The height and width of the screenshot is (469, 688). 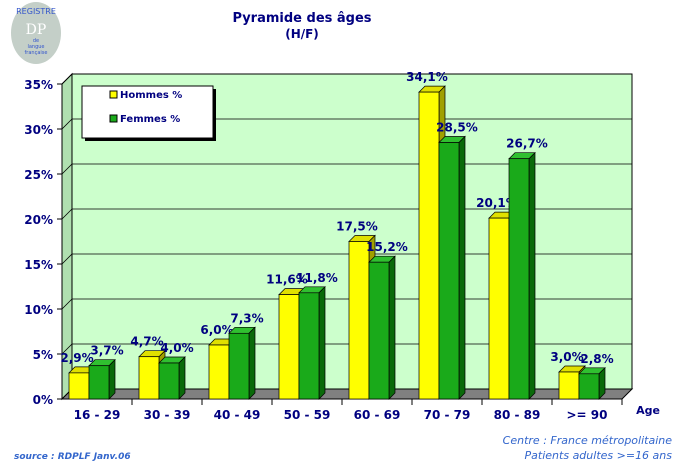 What do you see at coordinates (427, 77) in the screenshot?
I see `data-label: 34,1%` at bounding box center [427, 77].